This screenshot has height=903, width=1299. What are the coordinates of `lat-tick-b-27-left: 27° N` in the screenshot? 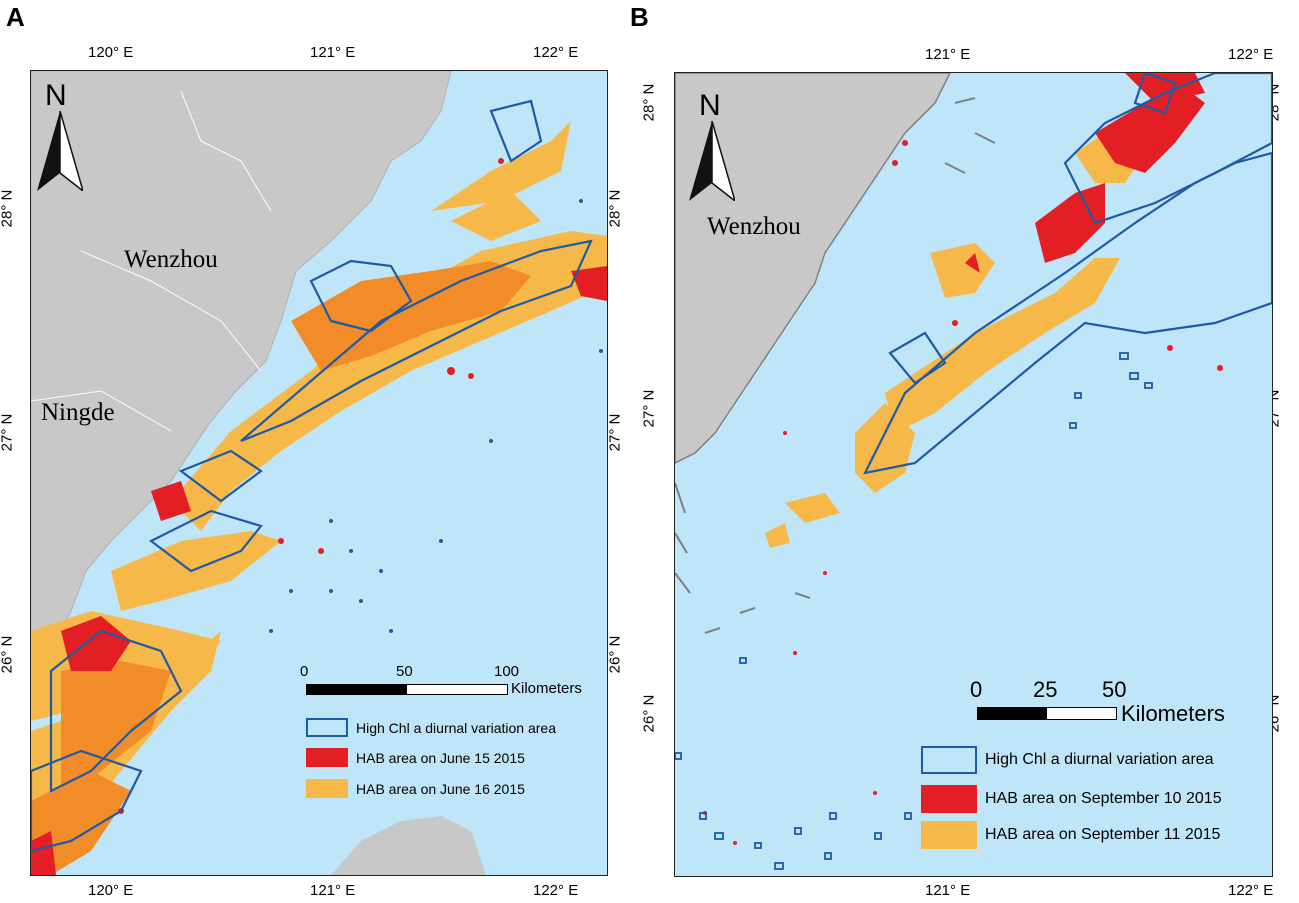 It's located at (649, 408).